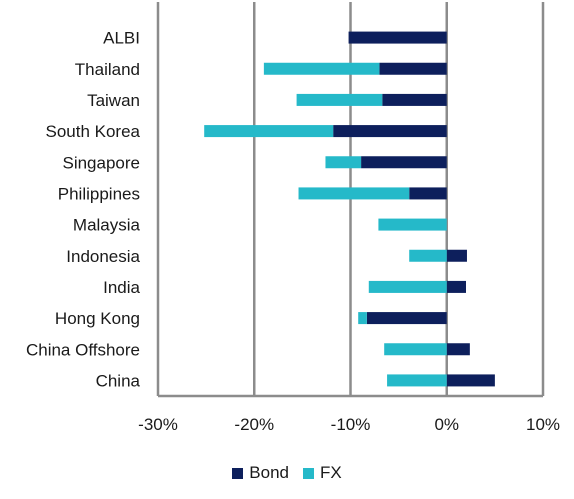 The width and height of the screenshot is (574, 499). Describe the element at coordinates (238, 473) in the screenshot. I see `legend-swatch-bond` at that location.